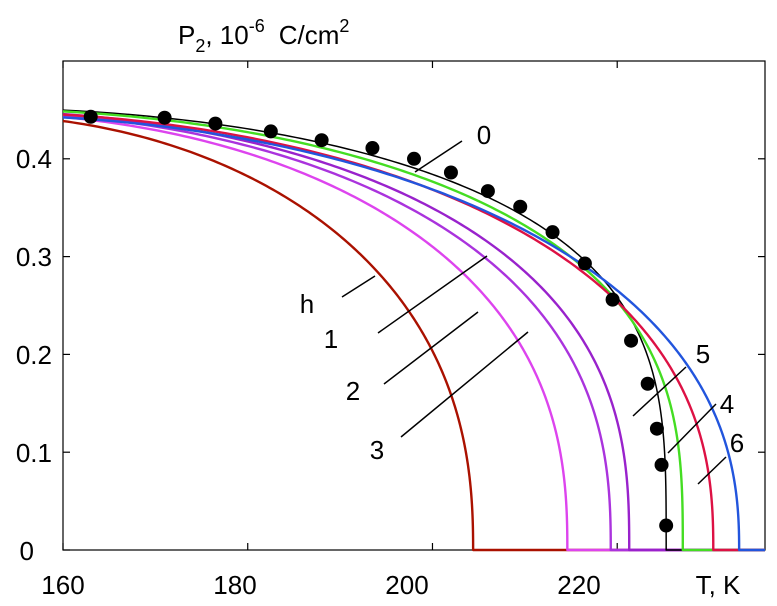 This screenshot has width=777, height=606. I want to click on curve-label-h: h, so click(307, 304).